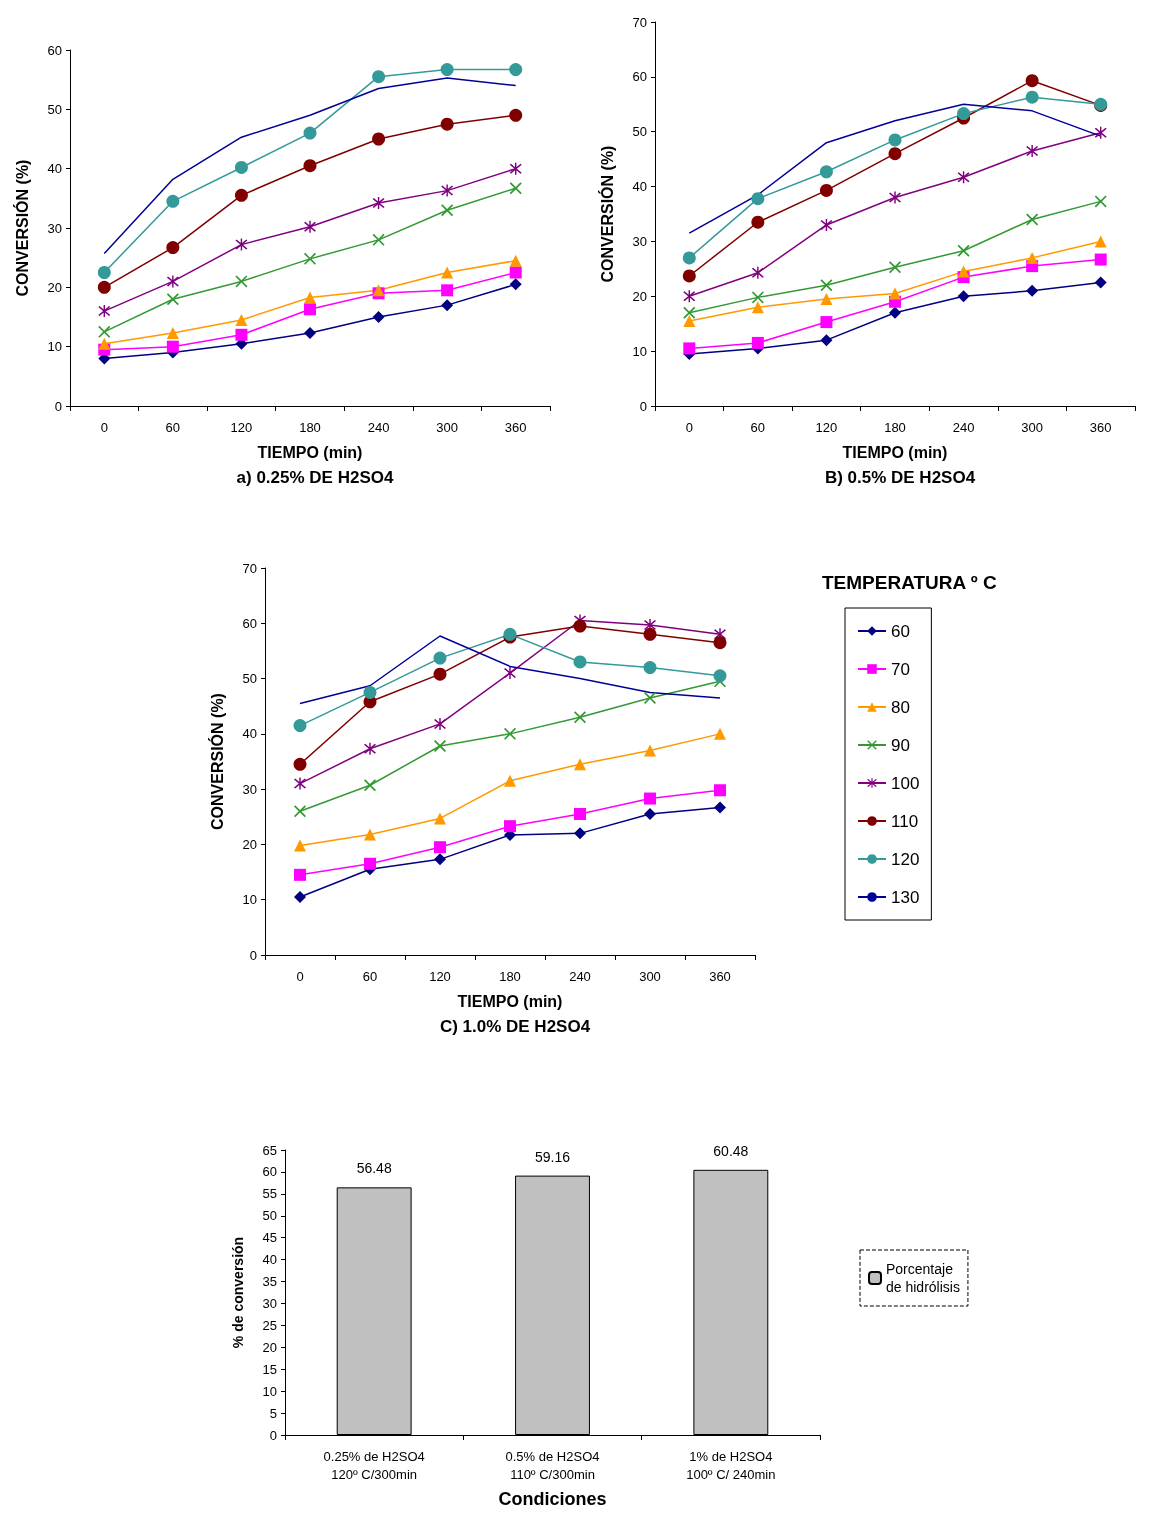 This screenshot has width=1162, height=1530. Describe the element at coordinates (552, 1156) in the screenshot. I see `data-label: 59.16` at that location.